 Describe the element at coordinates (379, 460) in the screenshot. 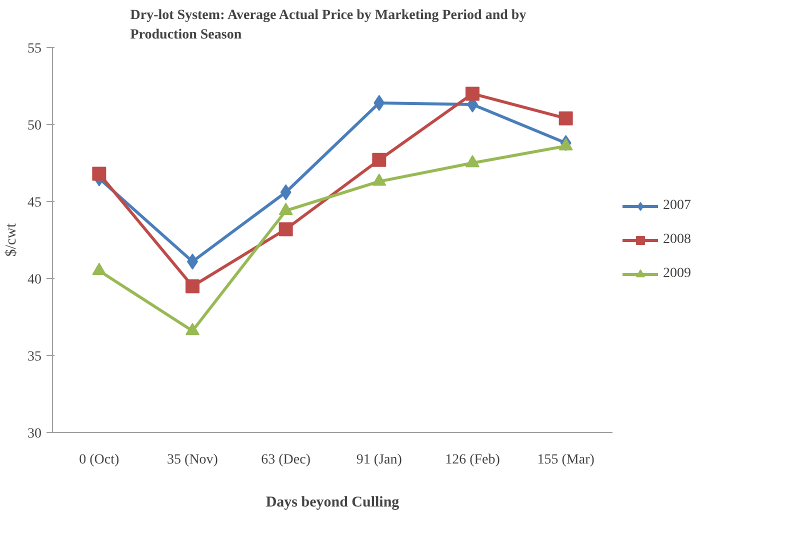

I see `x-tick-label: 91 (Jan)` at that location.